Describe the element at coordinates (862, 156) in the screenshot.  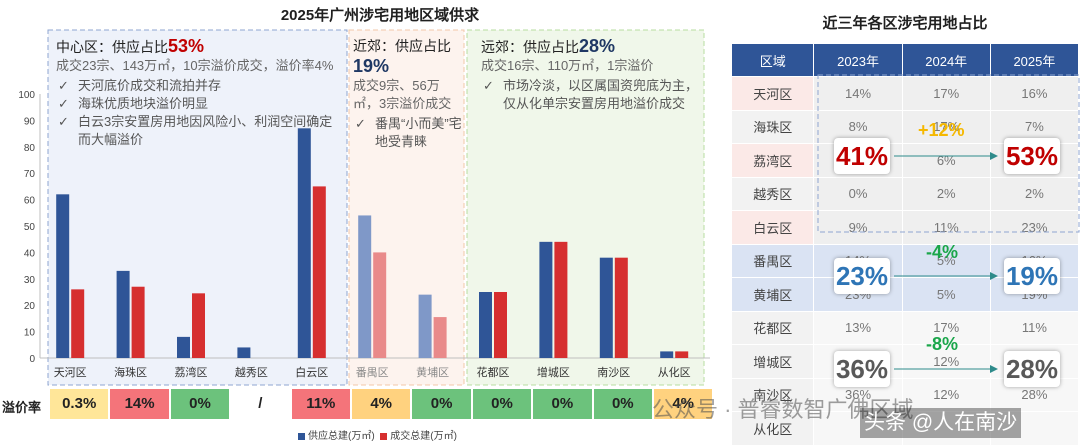
I see `highlight-from-central: 41%` at that location.